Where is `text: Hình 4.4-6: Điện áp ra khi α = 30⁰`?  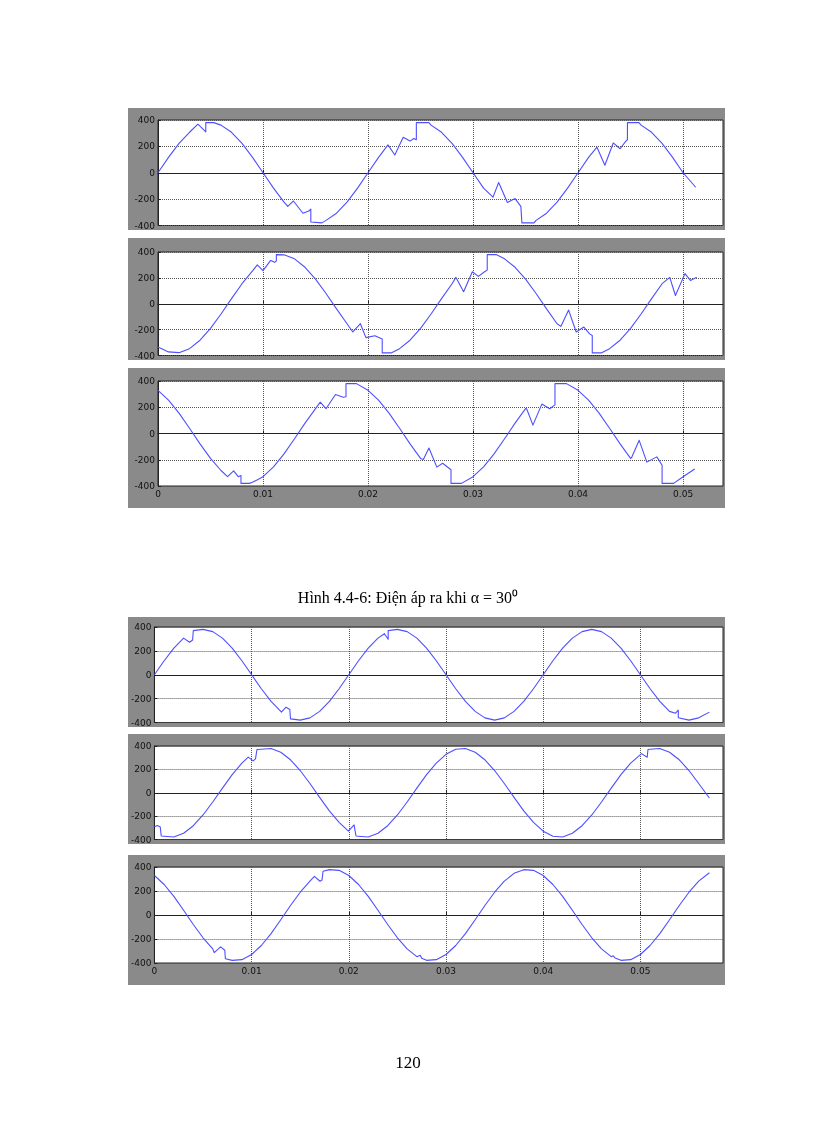 text: Hình 4.4-6: Điện áp ra khi α = 30⁰ is located at coordinates (408, 598).